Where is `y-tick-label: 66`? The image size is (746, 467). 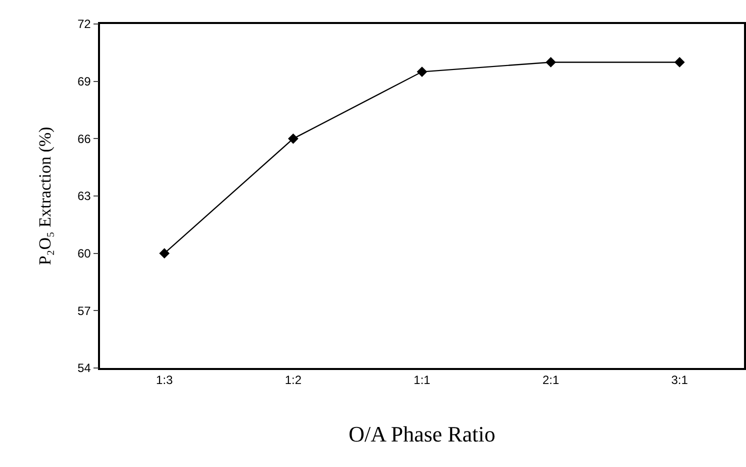
y-tick-label: 66 is located at coordinates (84, 139).